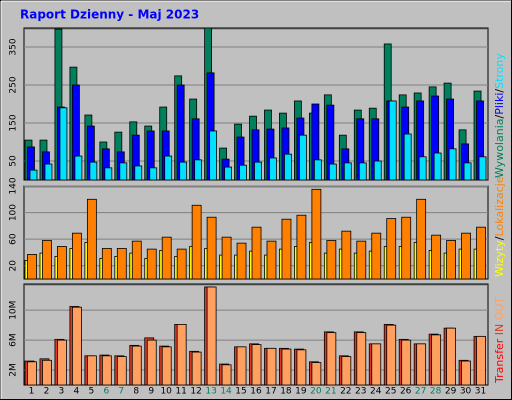 This screenshot has height=400, width=512. Describe the element at coordinates (499, 71) in the screenshot. I see `legend-entry: Strony` at that location.